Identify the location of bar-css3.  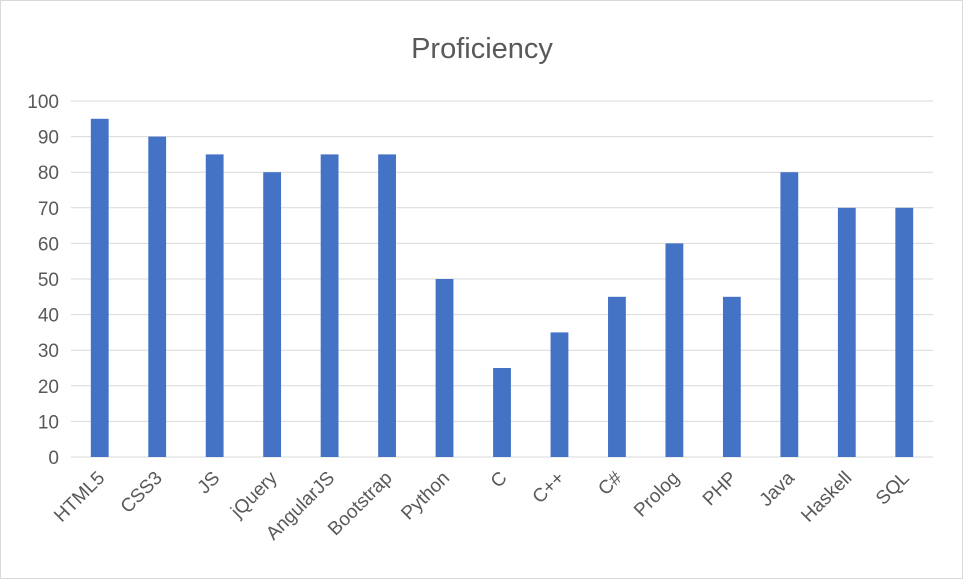
(157, 296).